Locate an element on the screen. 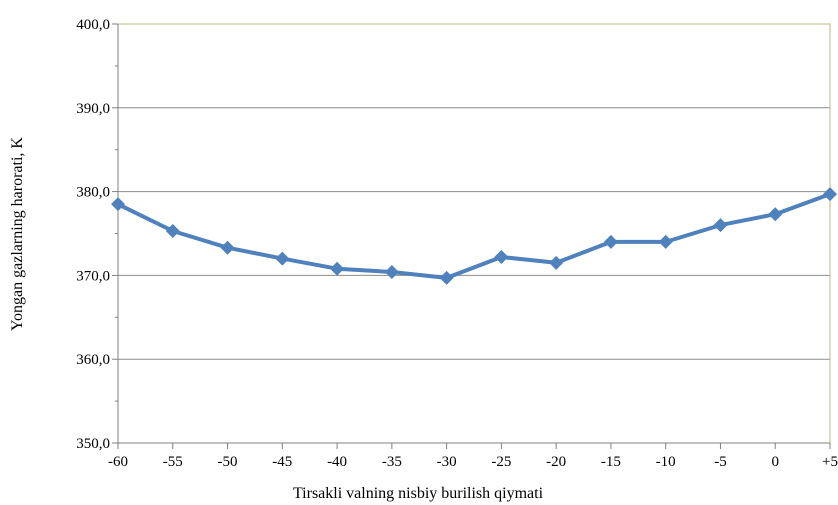  y-tick-label: 400,0 is located at coordinates (93, 25).